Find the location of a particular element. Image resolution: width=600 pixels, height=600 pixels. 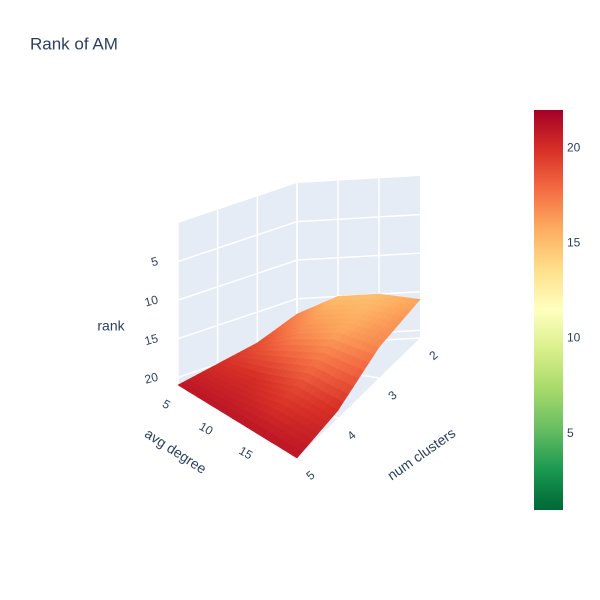

y-tick-label: 2 is located at coordinates (433, 355).